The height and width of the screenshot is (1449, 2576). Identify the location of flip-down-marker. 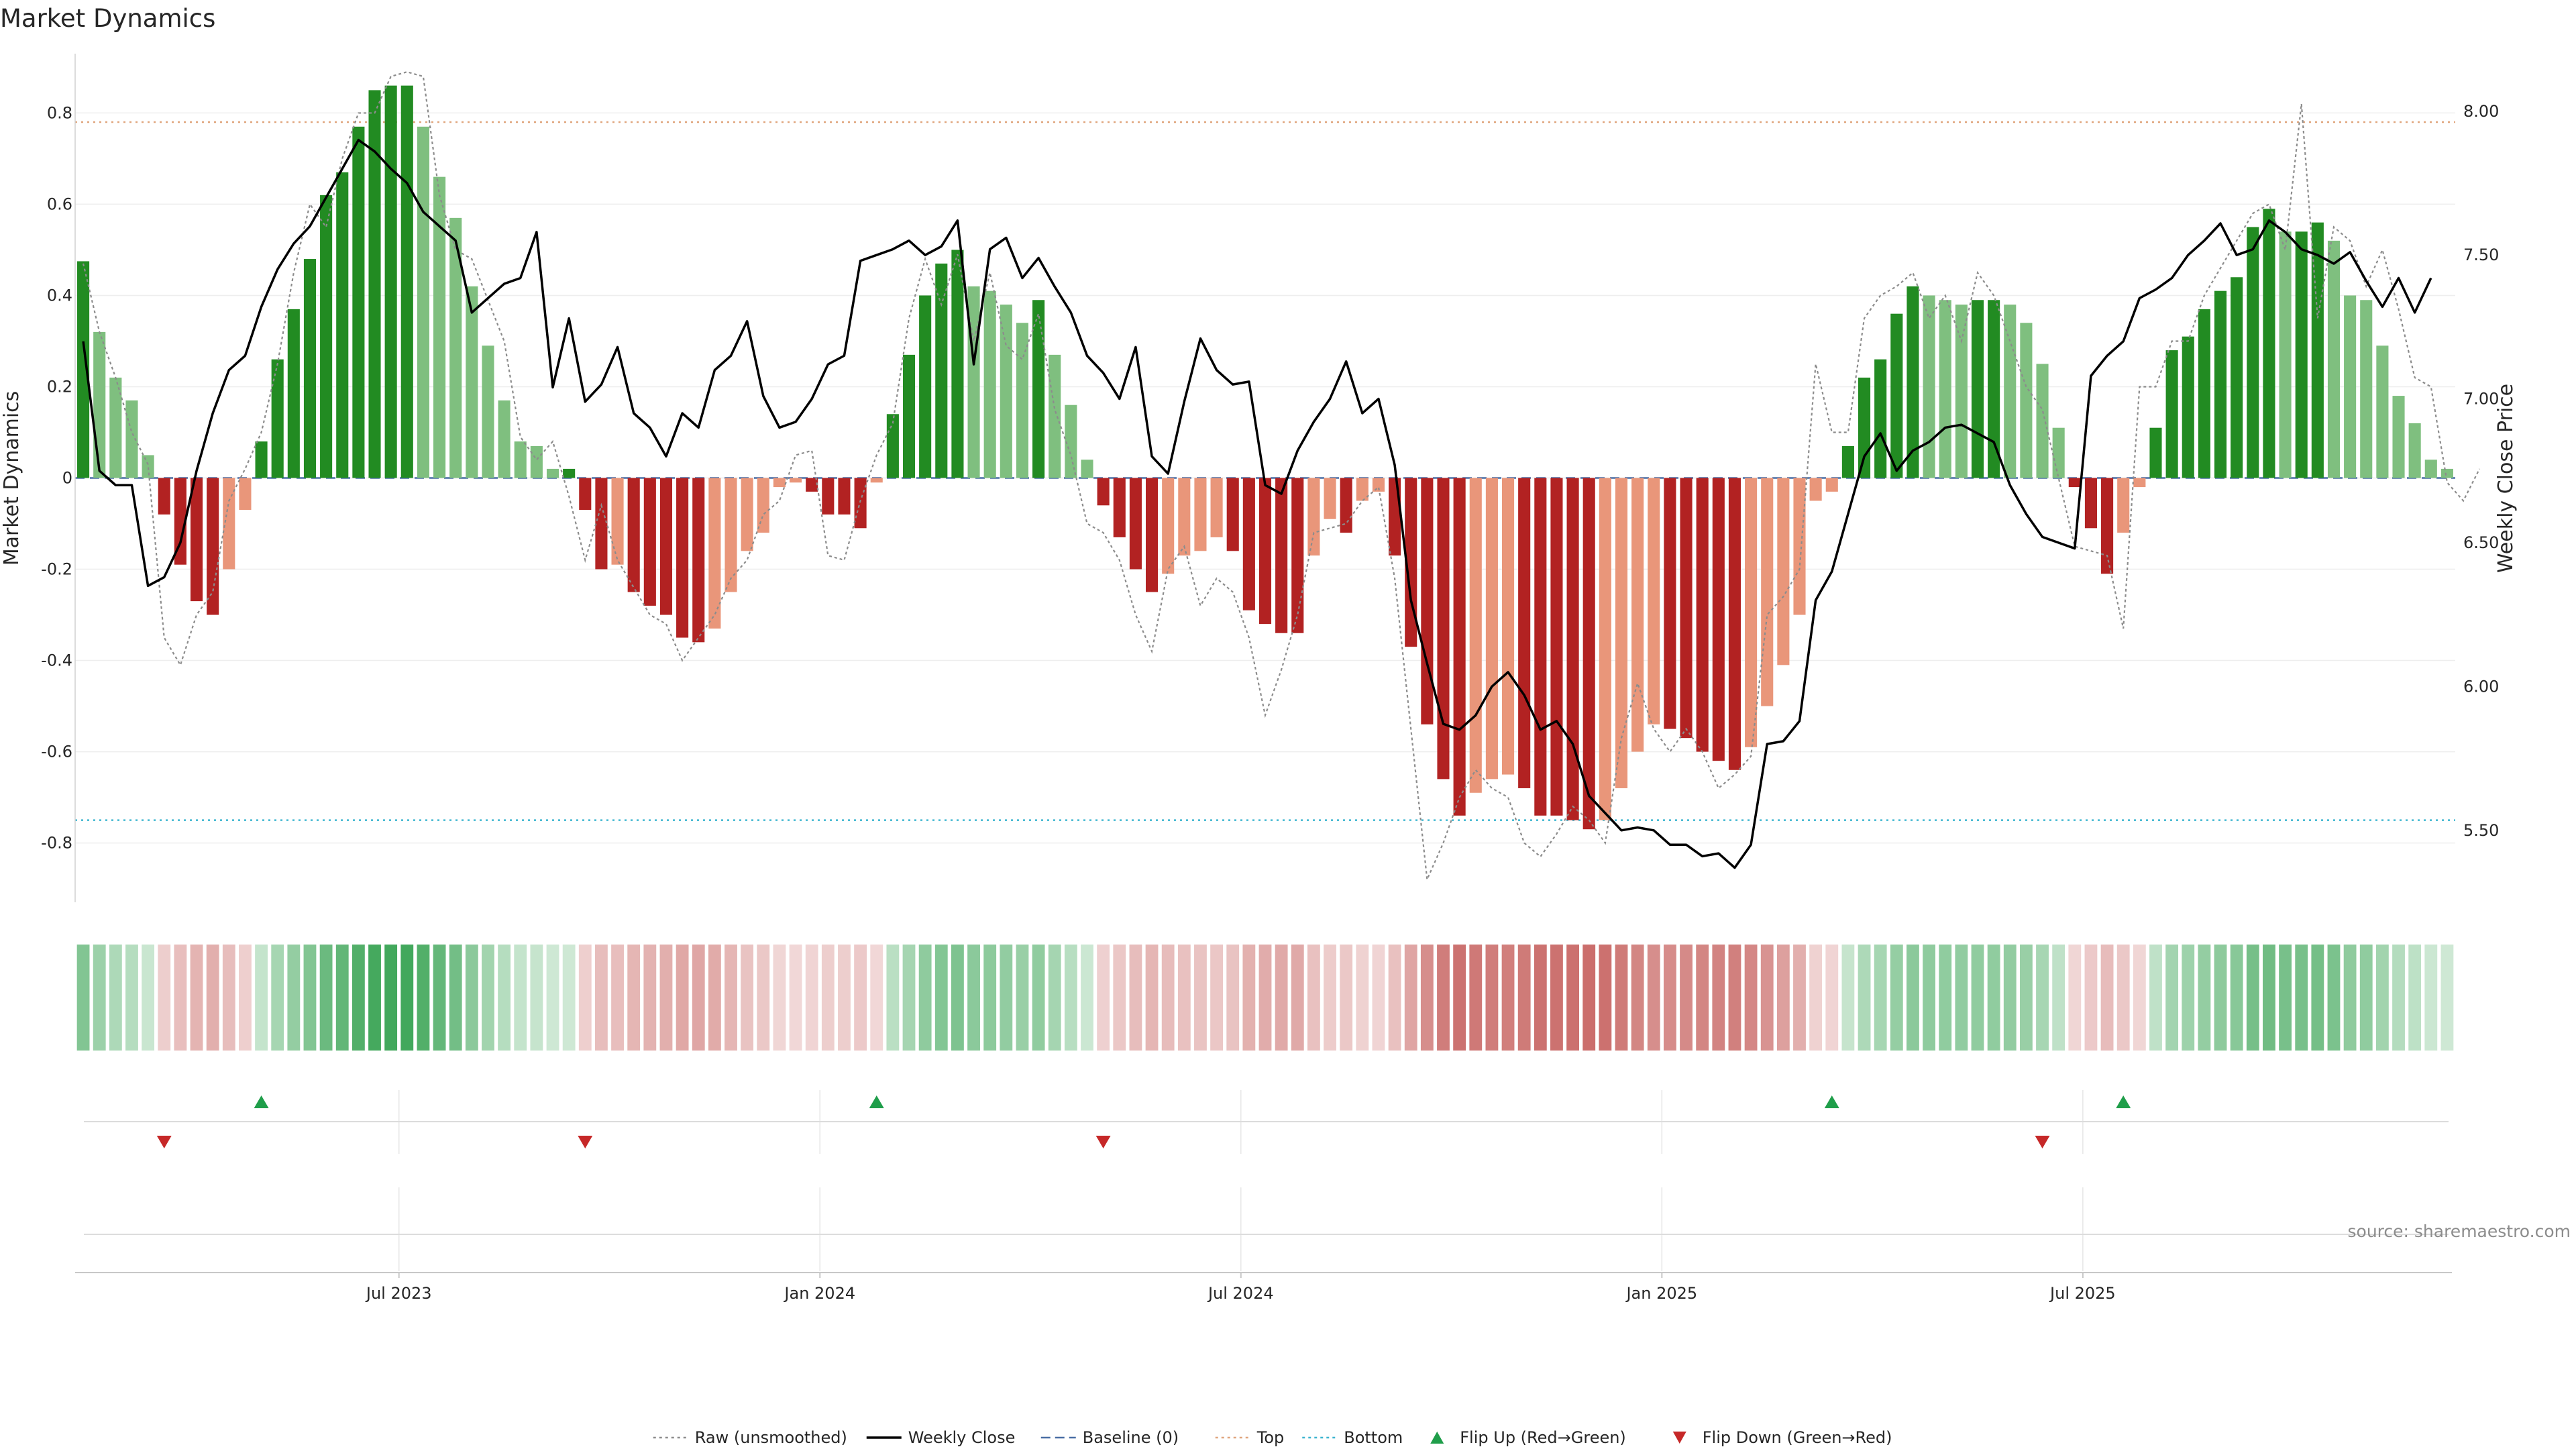
(2042, 1142).